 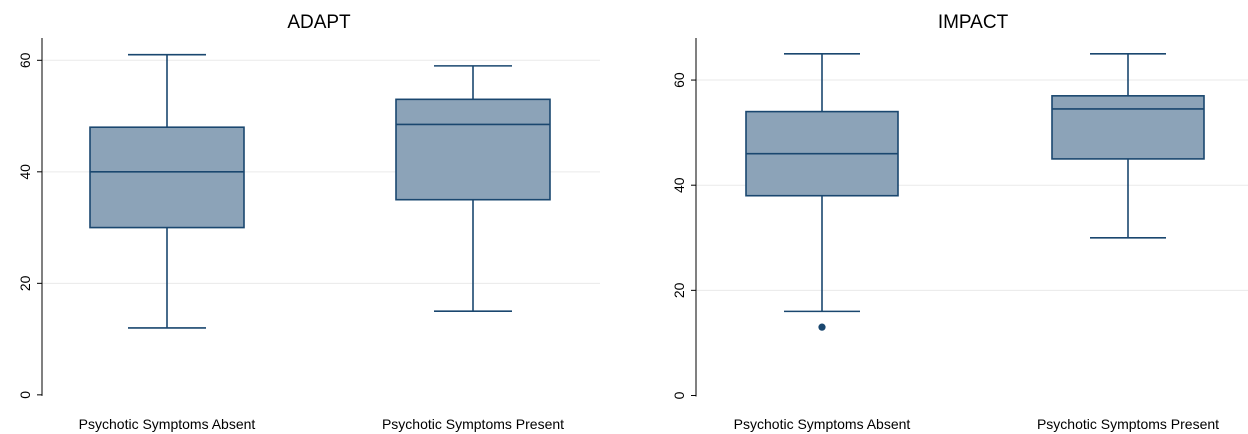 I want to click on impact-y-tick-label: 0, so click(x=679, y=395).